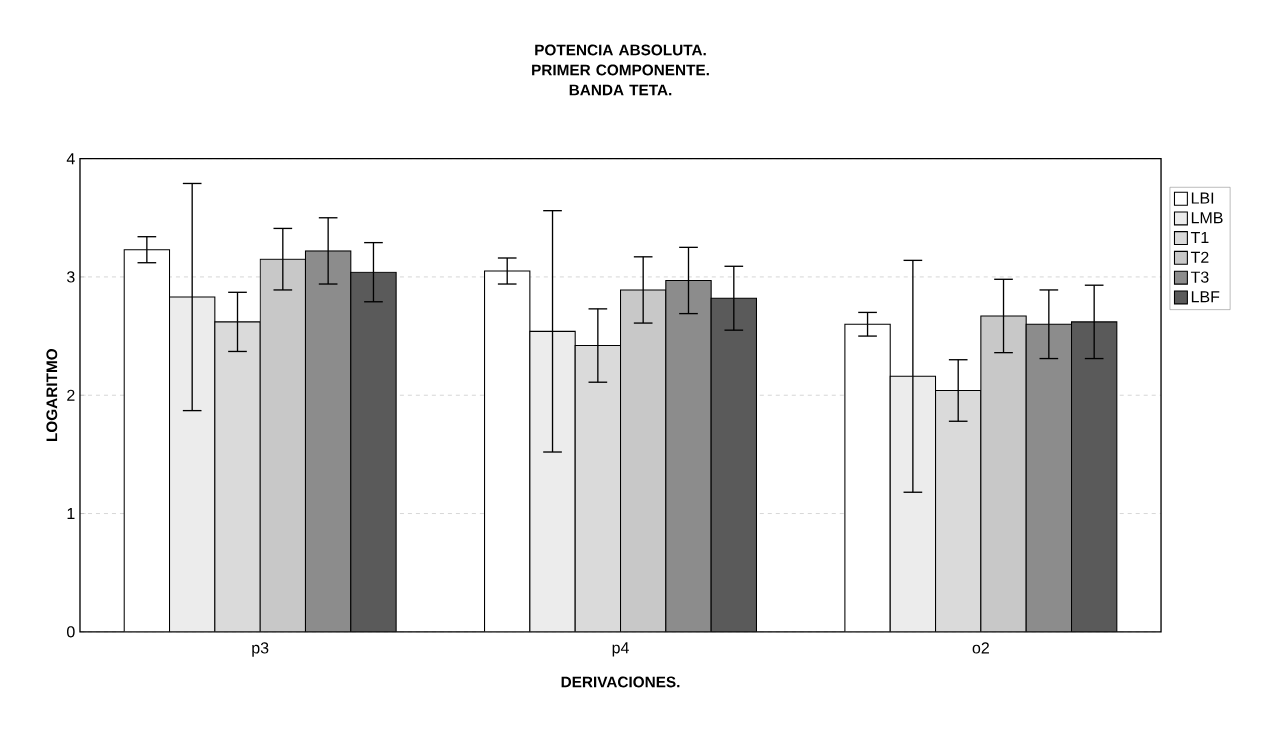 This screenshot has width=1273, height=733. Describe the element at coordinates (71, 395) in the screenshot. I see `y-tick-label: 2` at that location.